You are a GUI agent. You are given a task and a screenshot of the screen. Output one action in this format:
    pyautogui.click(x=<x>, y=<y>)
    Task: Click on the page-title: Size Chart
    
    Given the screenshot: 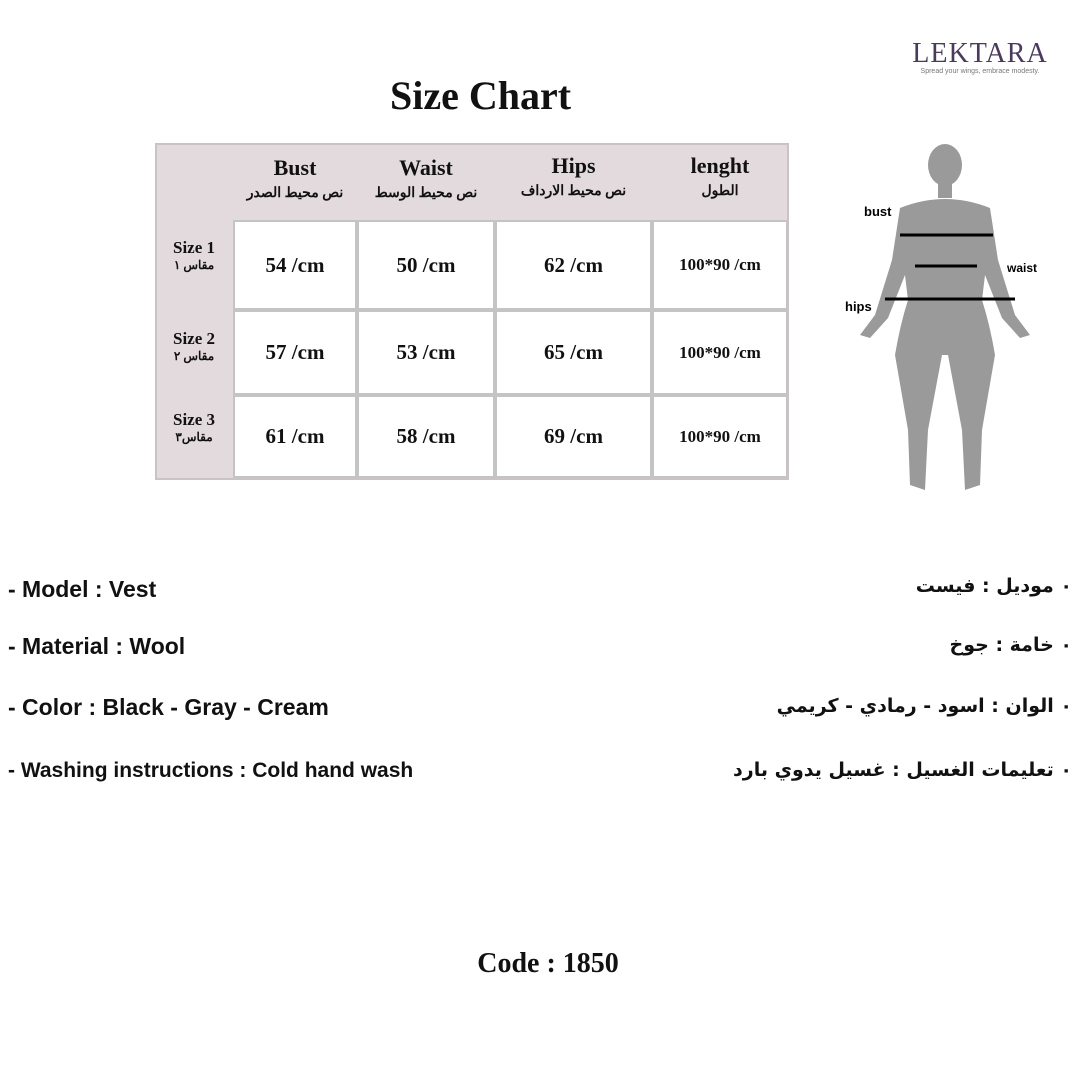 What is the action you would take?
    pyautogui.click(x=481, y=95)
    